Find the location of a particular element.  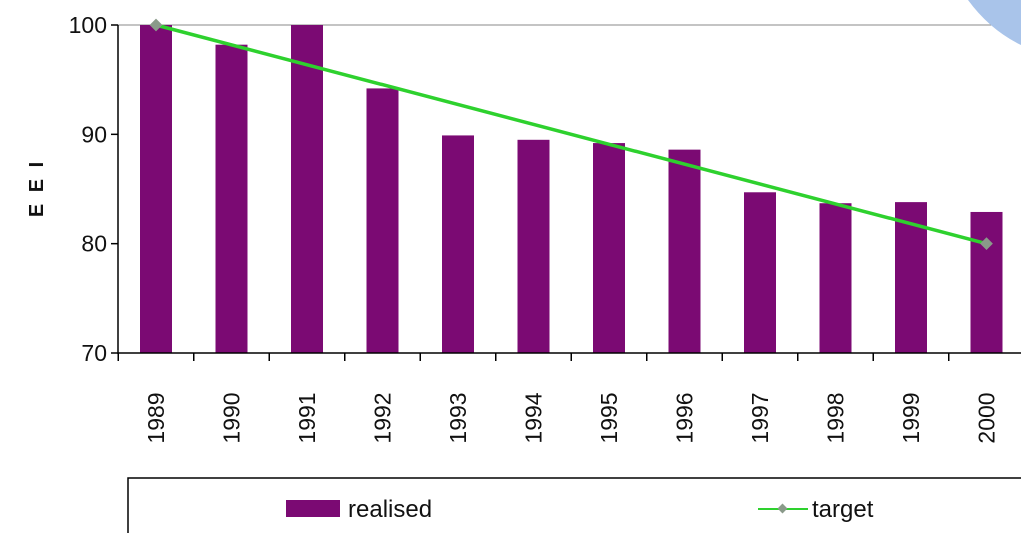

legend-swatch-realised is located at coordinates (313, 508).